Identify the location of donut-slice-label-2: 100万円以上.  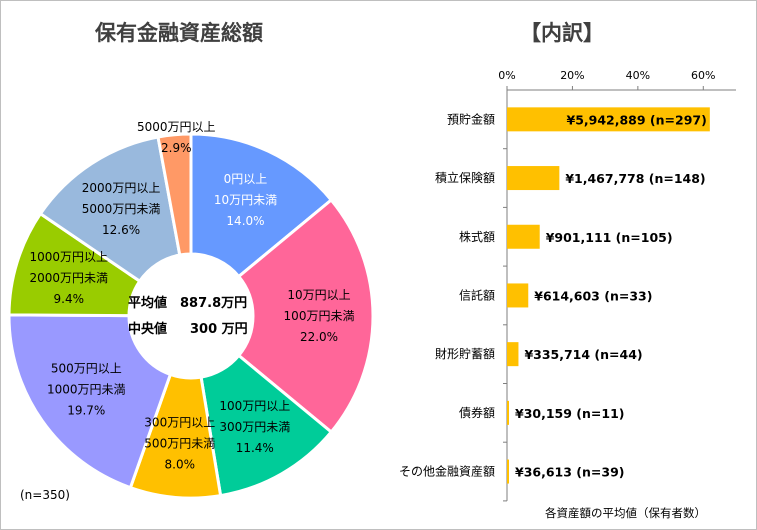
(254, 406).